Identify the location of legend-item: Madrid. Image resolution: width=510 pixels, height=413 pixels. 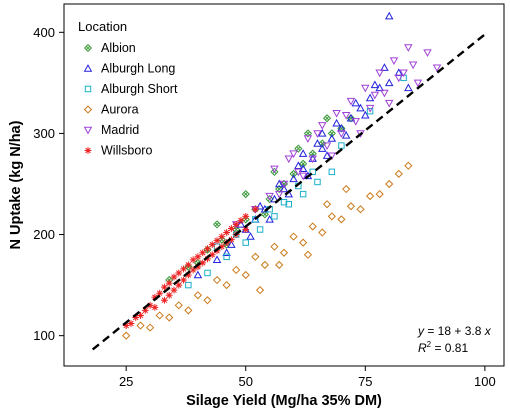
(111, 130).